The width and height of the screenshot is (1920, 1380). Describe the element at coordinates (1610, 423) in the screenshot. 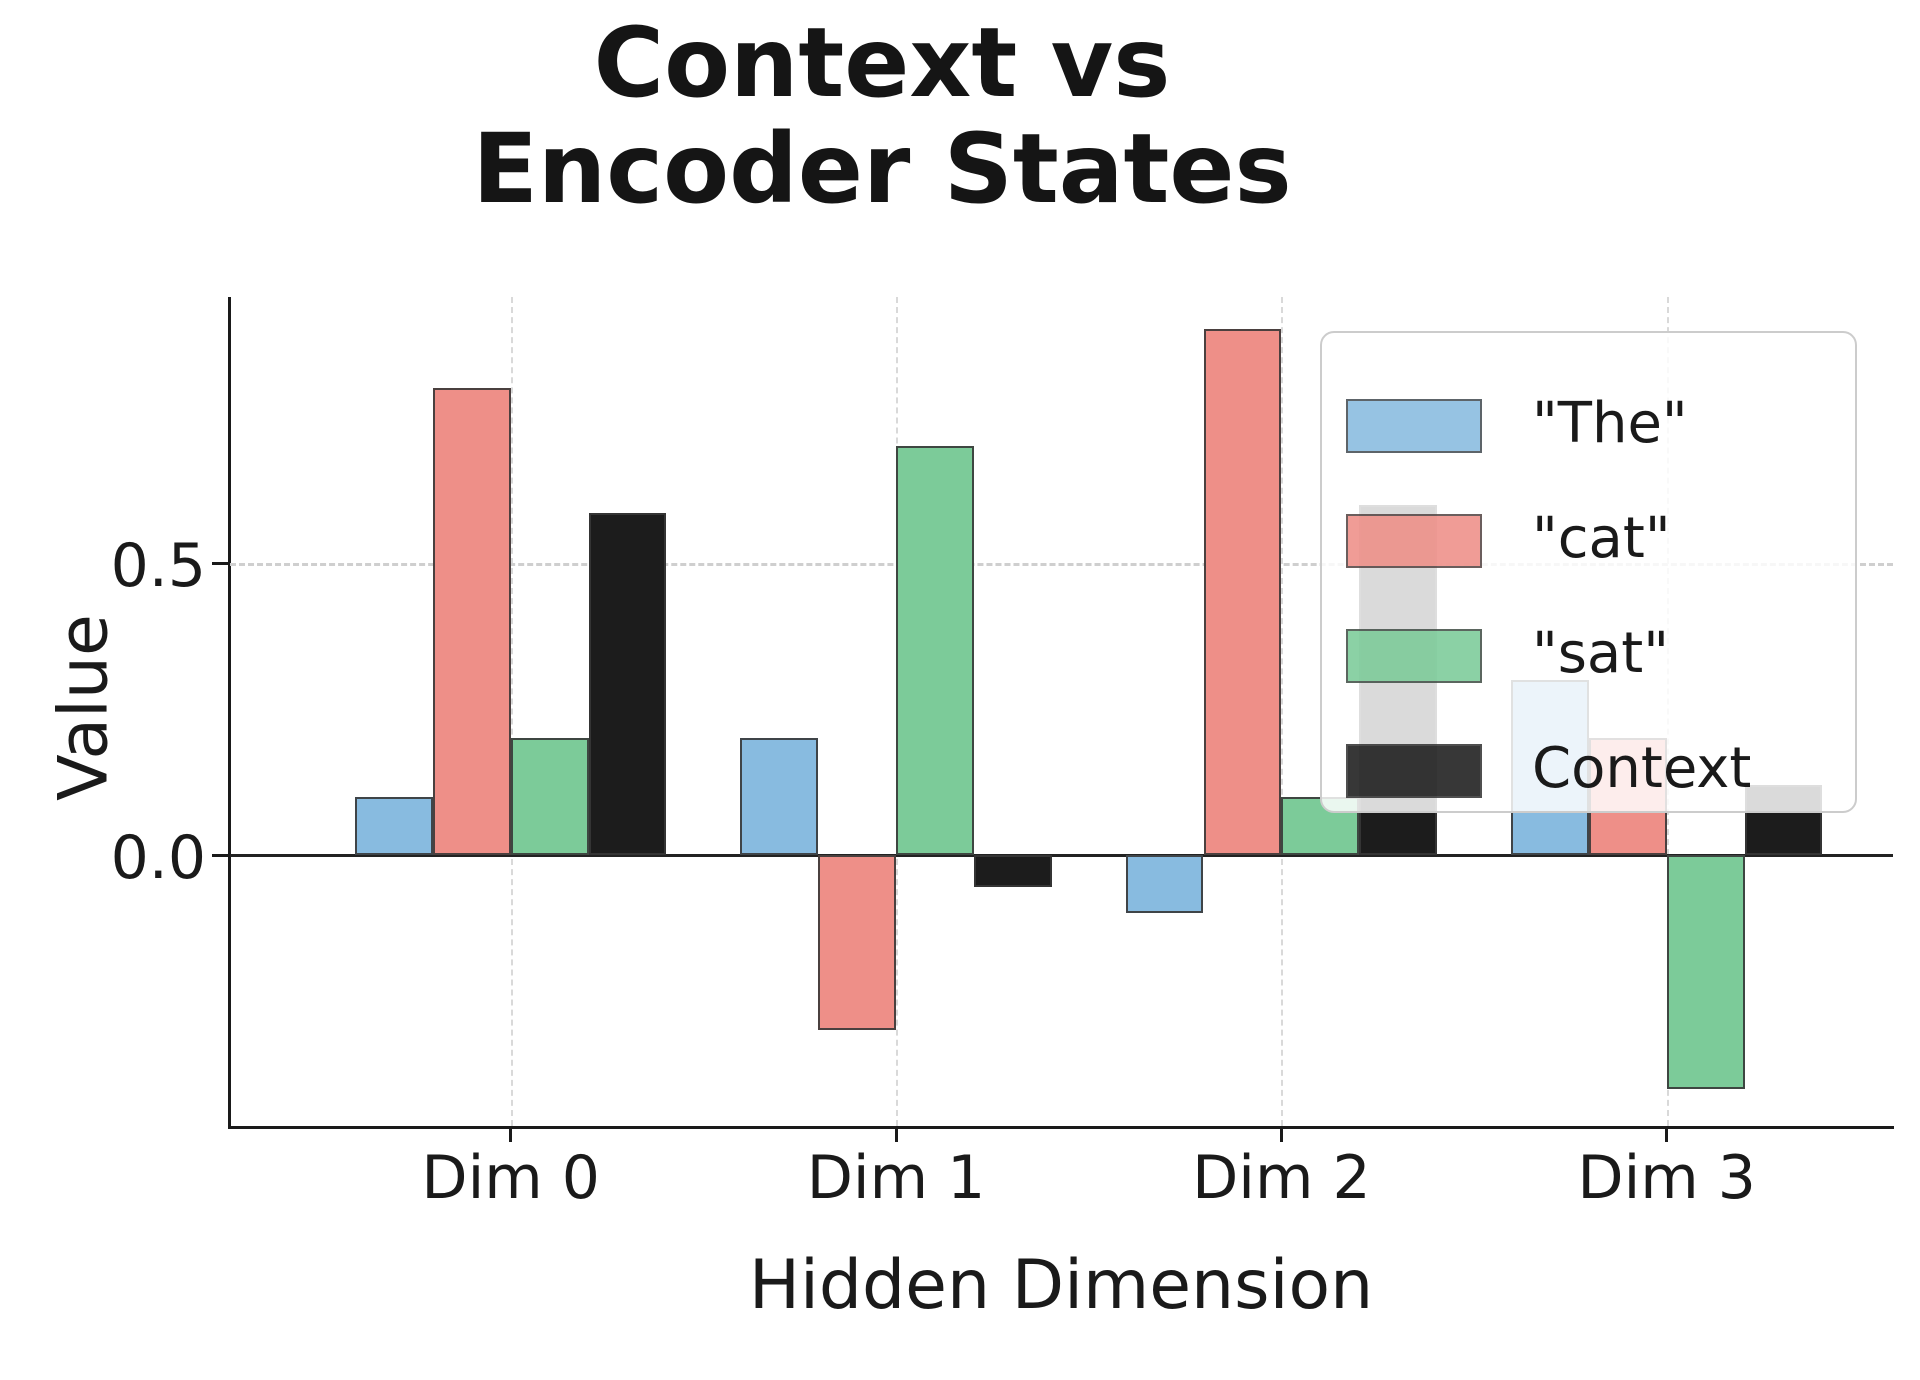

I see `legend-label-The: "The"` at that location.